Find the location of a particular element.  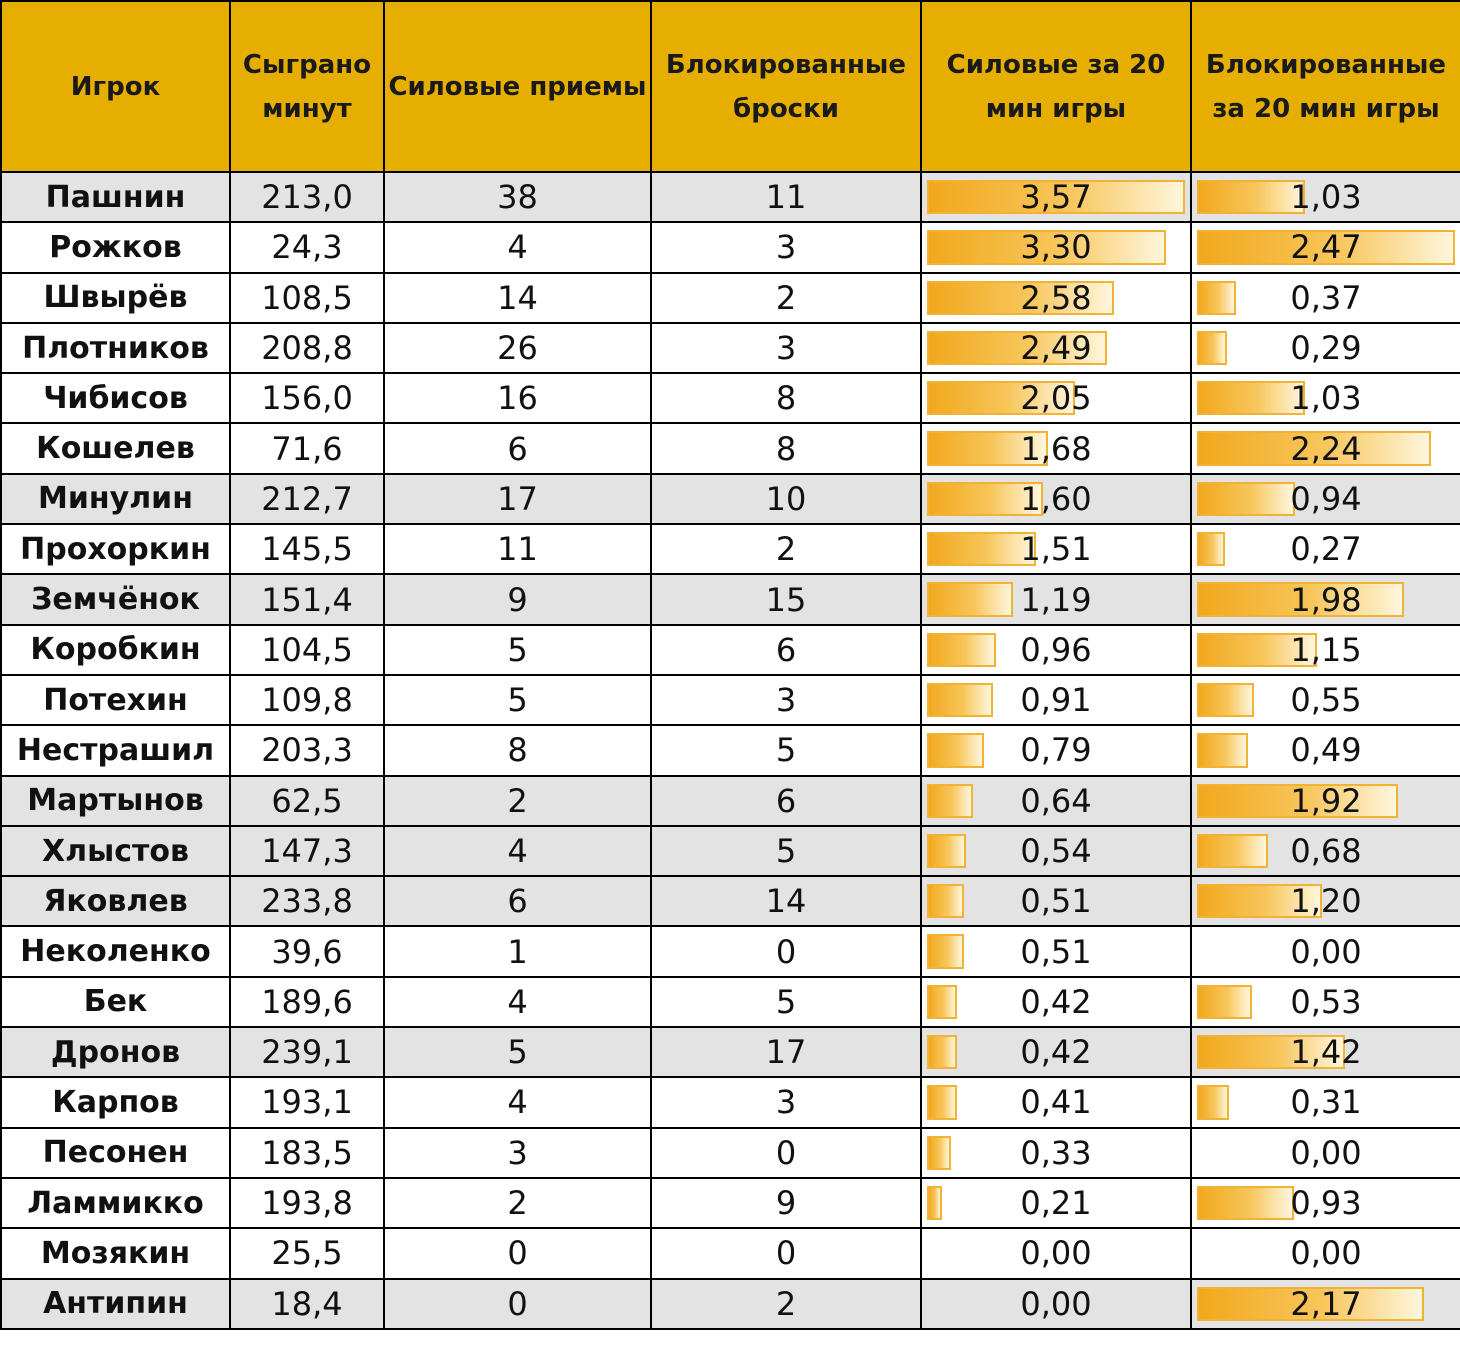

hits-cell: 4 is located at coordinates (517, 851).